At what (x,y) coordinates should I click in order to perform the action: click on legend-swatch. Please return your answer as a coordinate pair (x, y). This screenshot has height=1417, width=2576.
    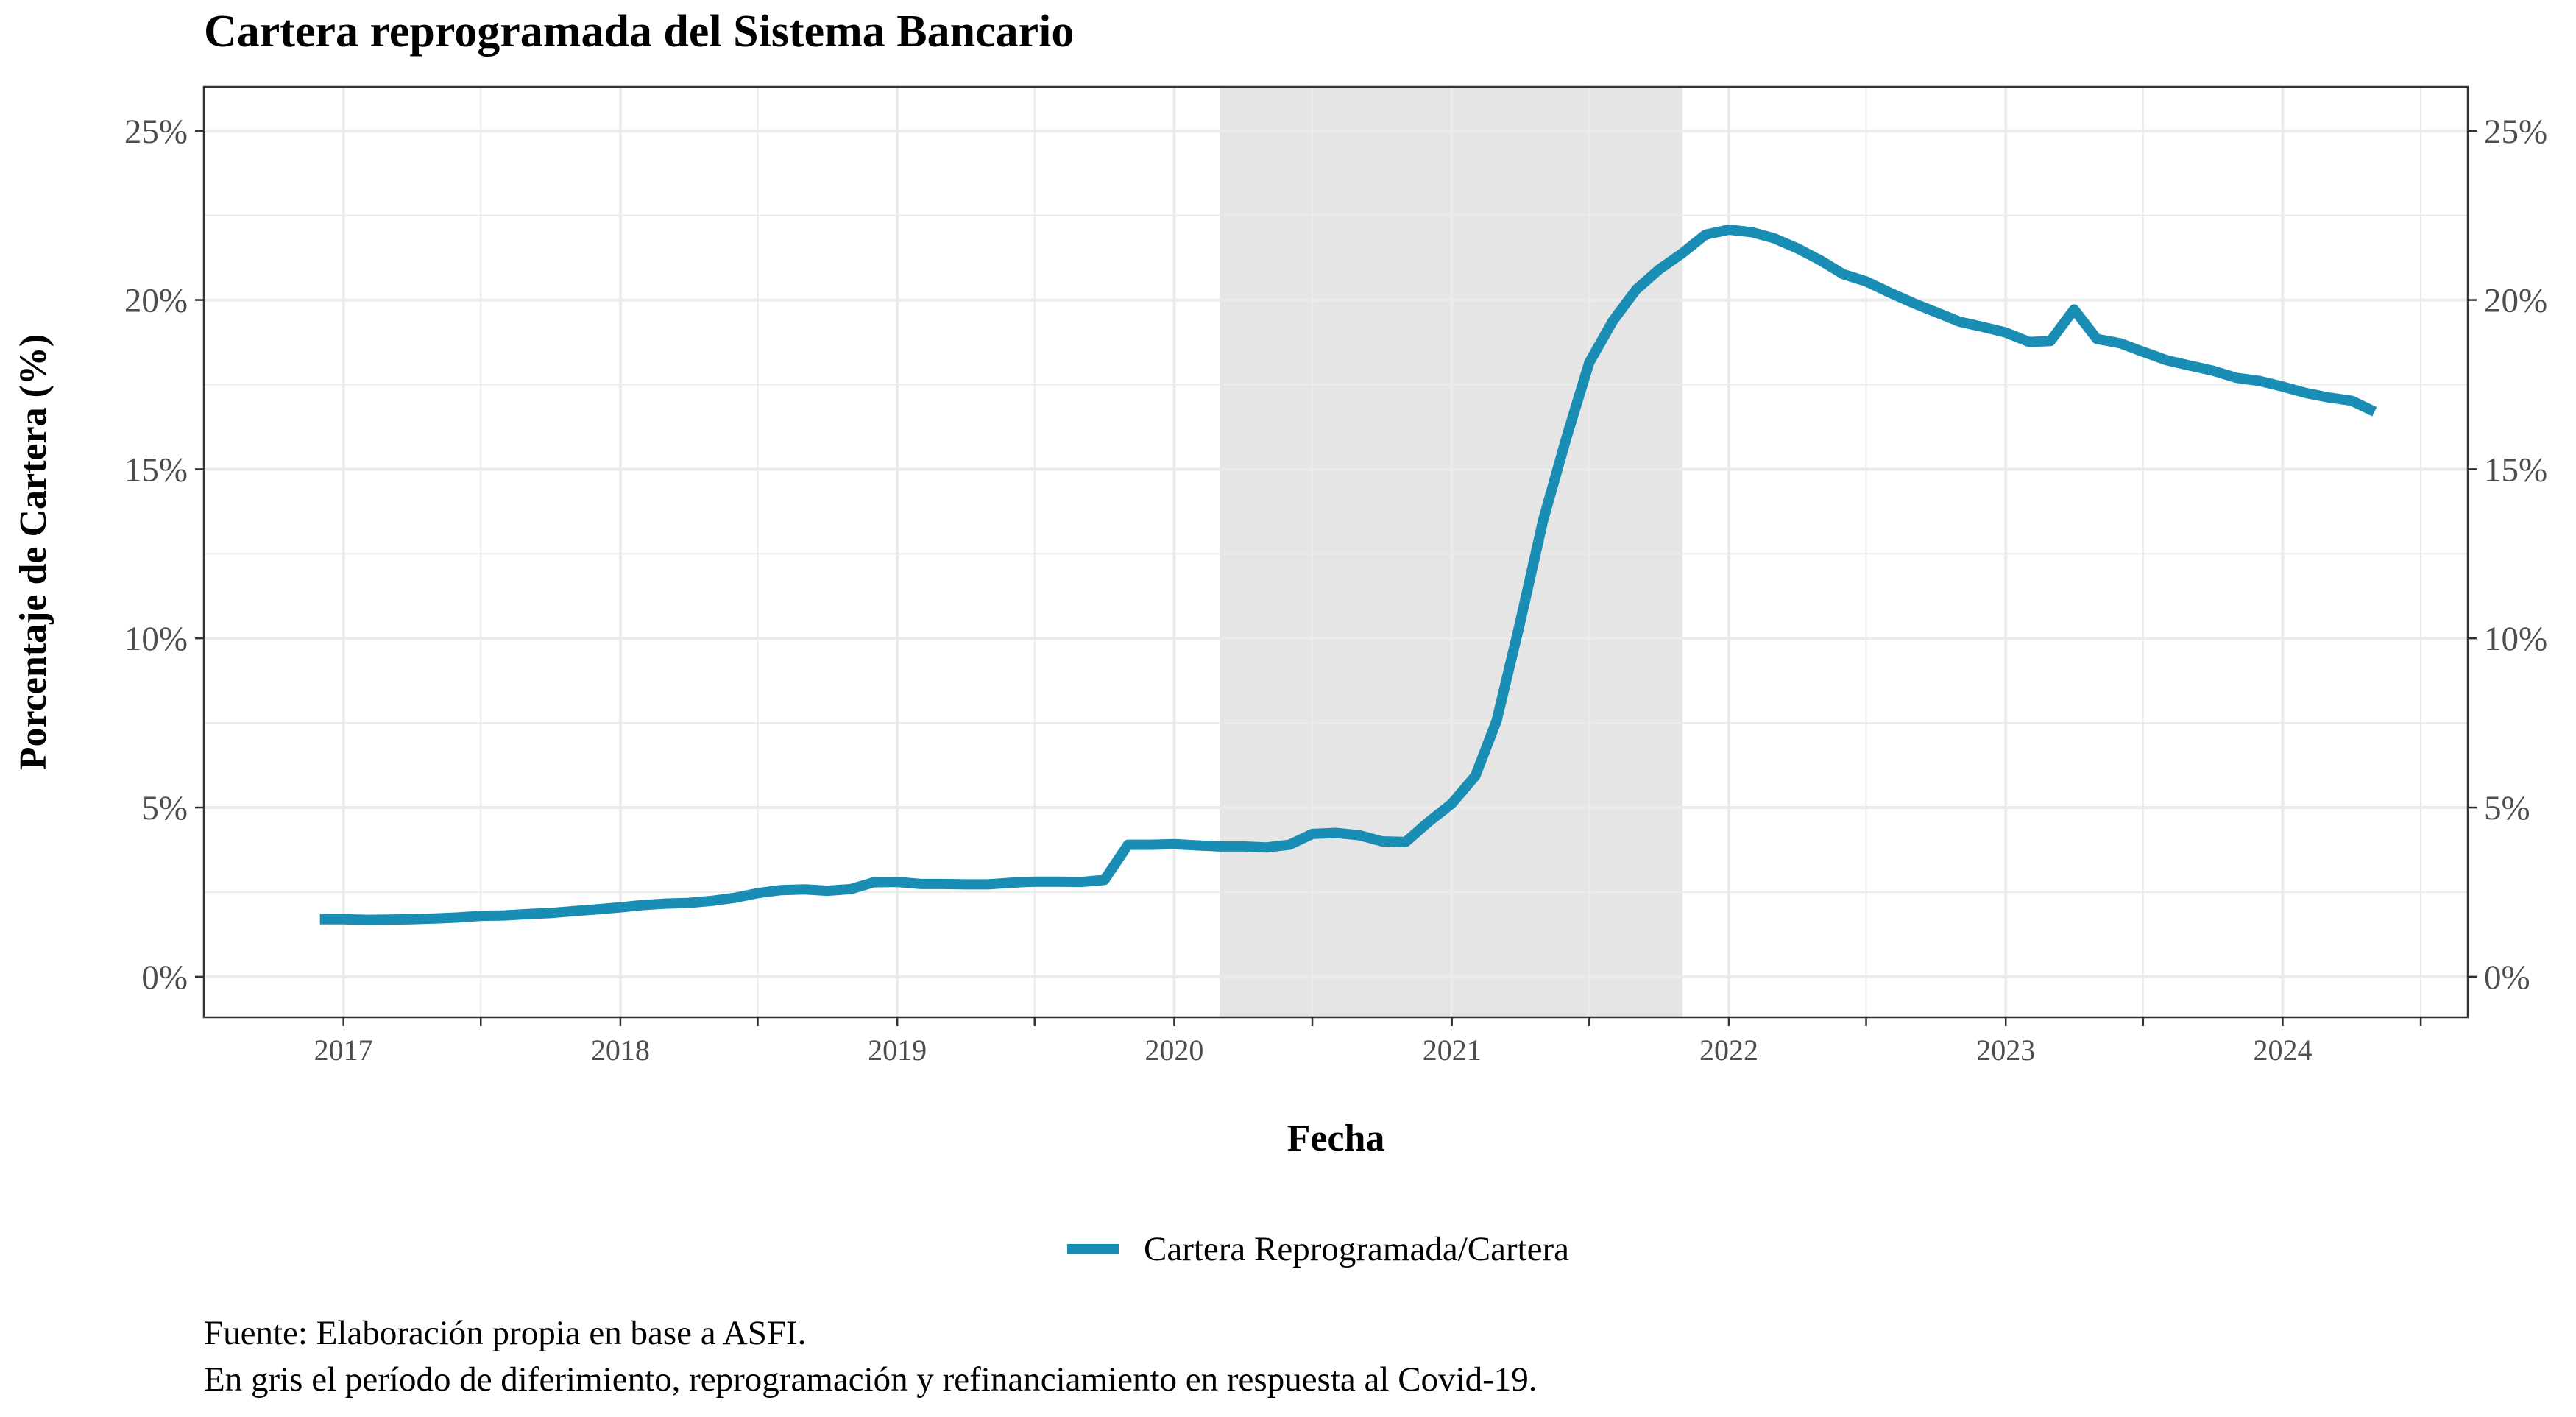
    Looking at the image, I should click on (1093, 1249).